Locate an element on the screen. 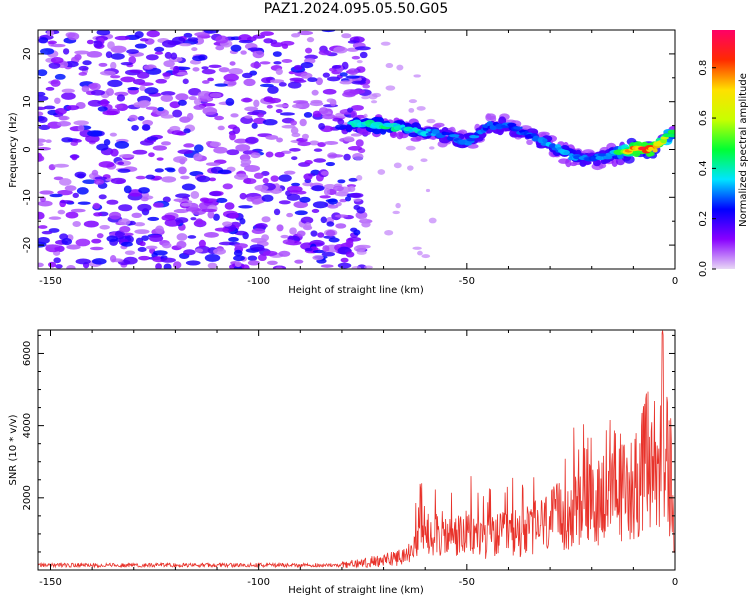 The width and height of the screenshot is (750, 600). y-tick-label: -10 is located at coordinates (27, 197).